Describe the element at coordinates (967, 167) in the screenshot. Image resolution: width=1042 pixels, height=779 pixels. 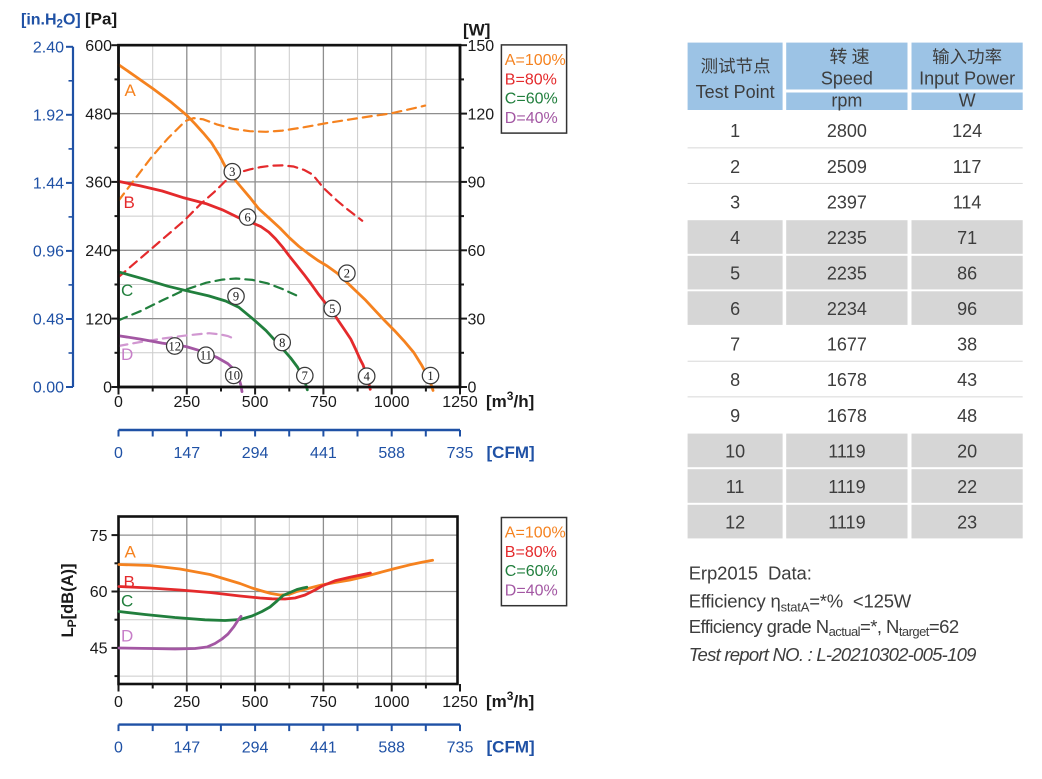
I see `svg-text: 117` at that location.